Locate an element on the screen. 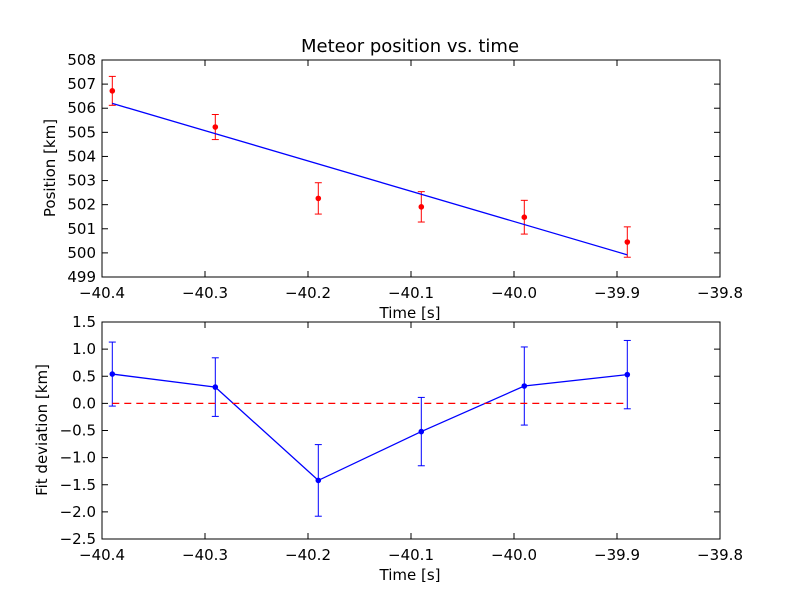  y-tick-label: 500 is located at coordinates (81, 253).